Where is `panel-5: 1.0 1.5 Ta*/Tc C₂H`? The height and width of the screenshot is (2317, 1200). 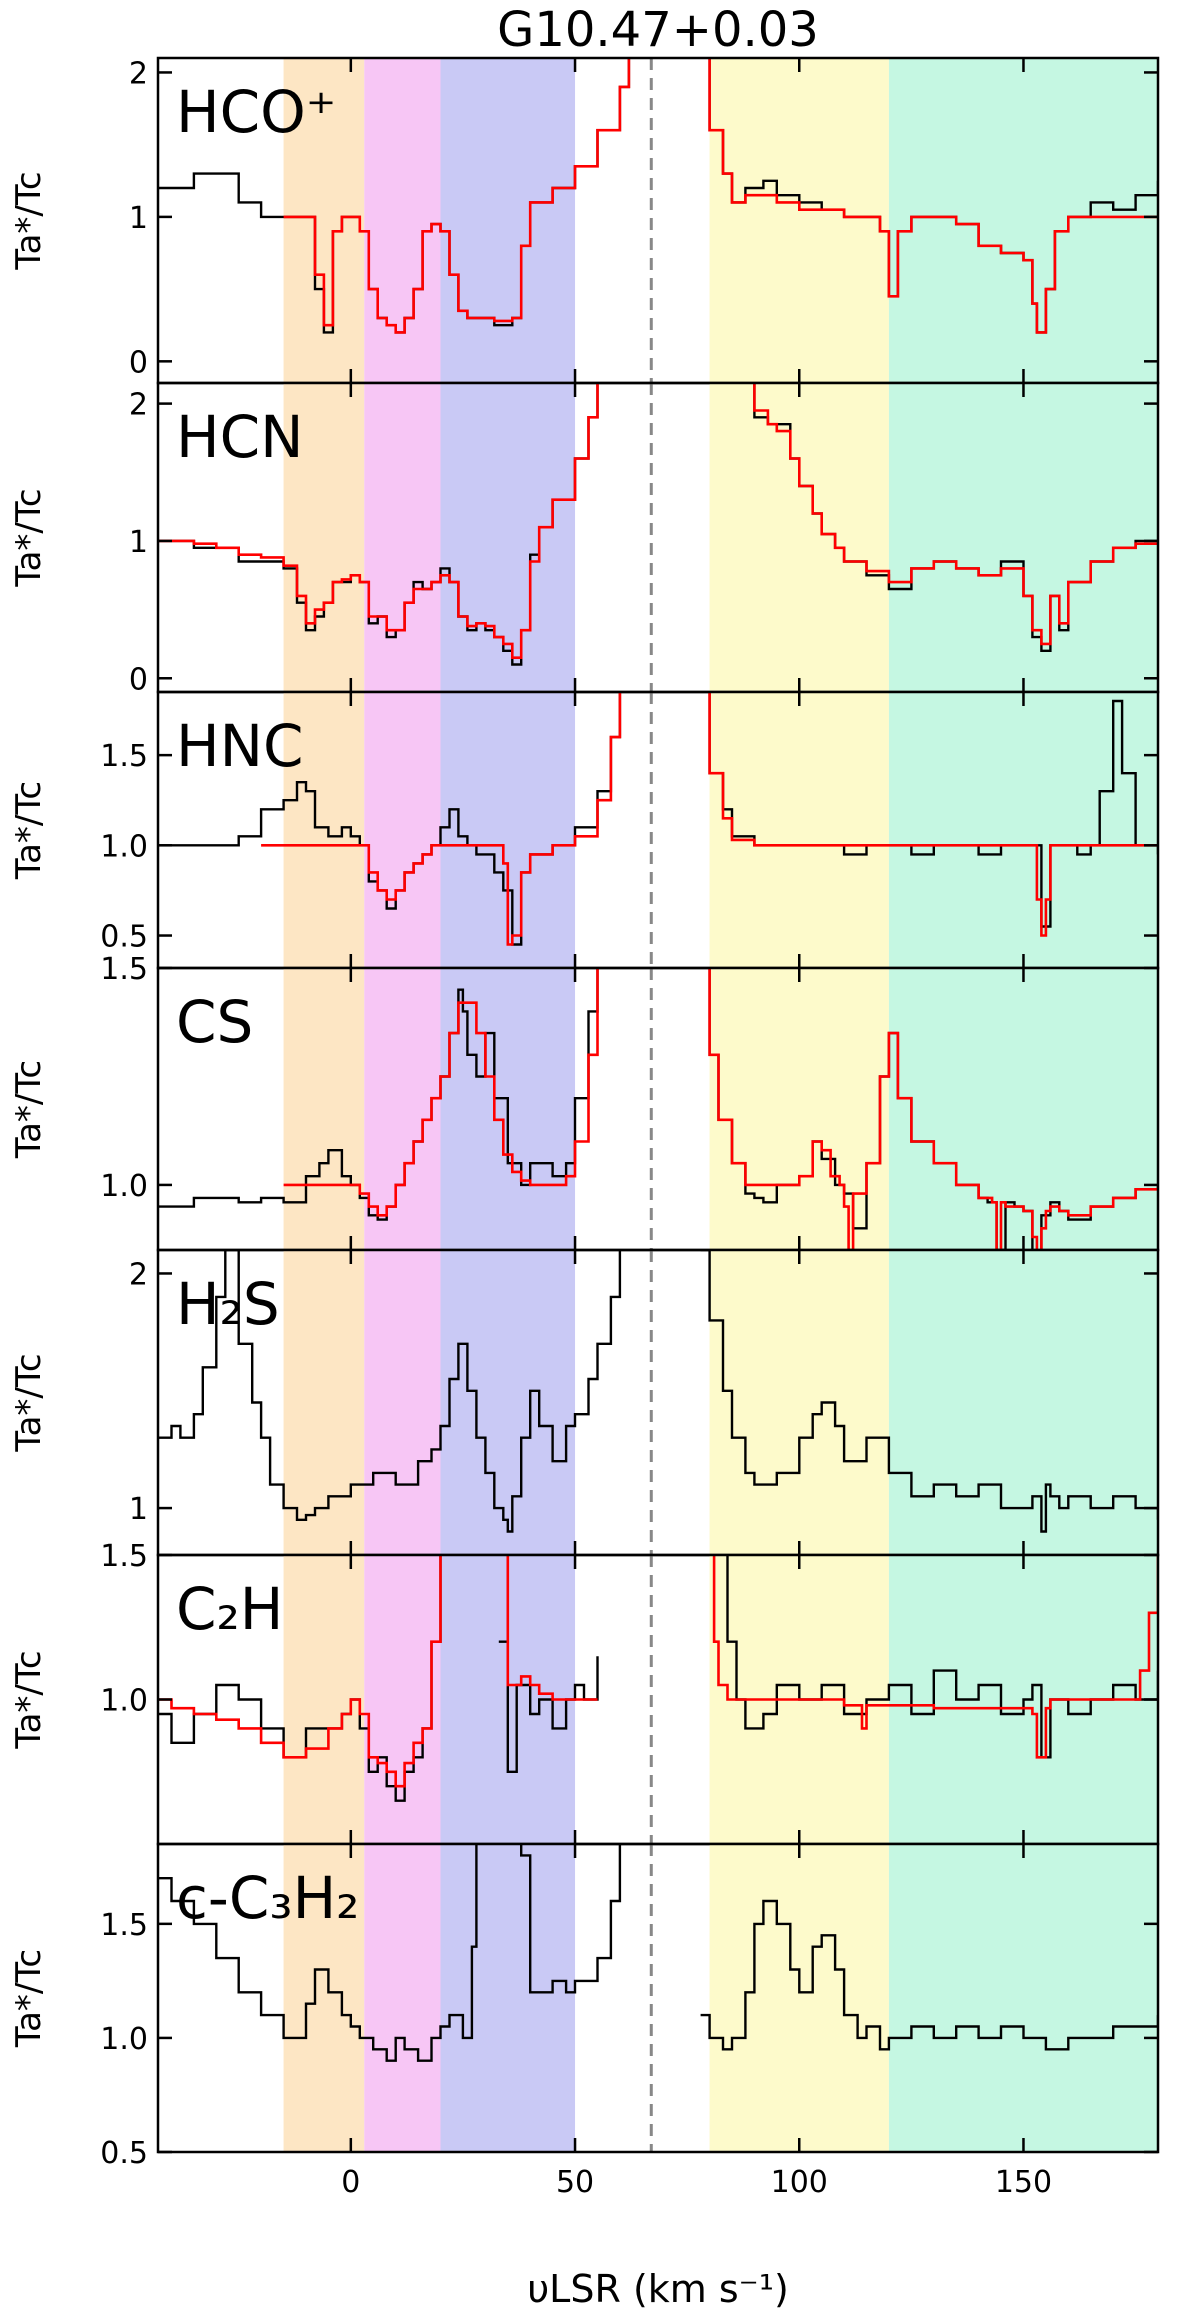
panel-5: 1.0 1.5 Ta*/Tc C₂H is located at coordinates (584, 1692).